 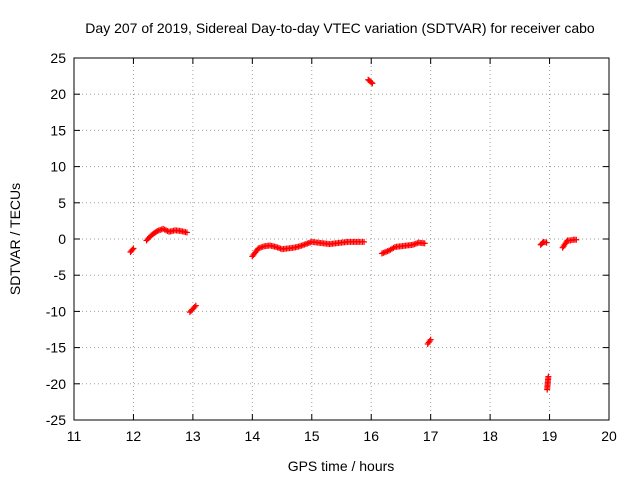 What do you see at coordinates (58, 167) in the screenshot?
I see `y-tick-label: 10` at bounding box center [58, 167].